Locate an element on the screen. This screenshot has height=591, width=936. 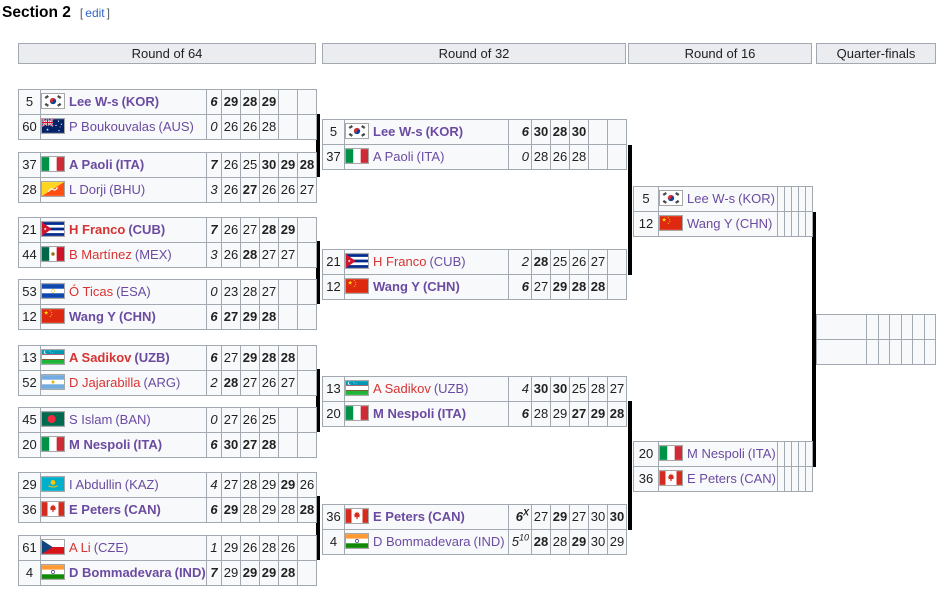
player-country-code: (MEX) is located at coordinates (153, 254).